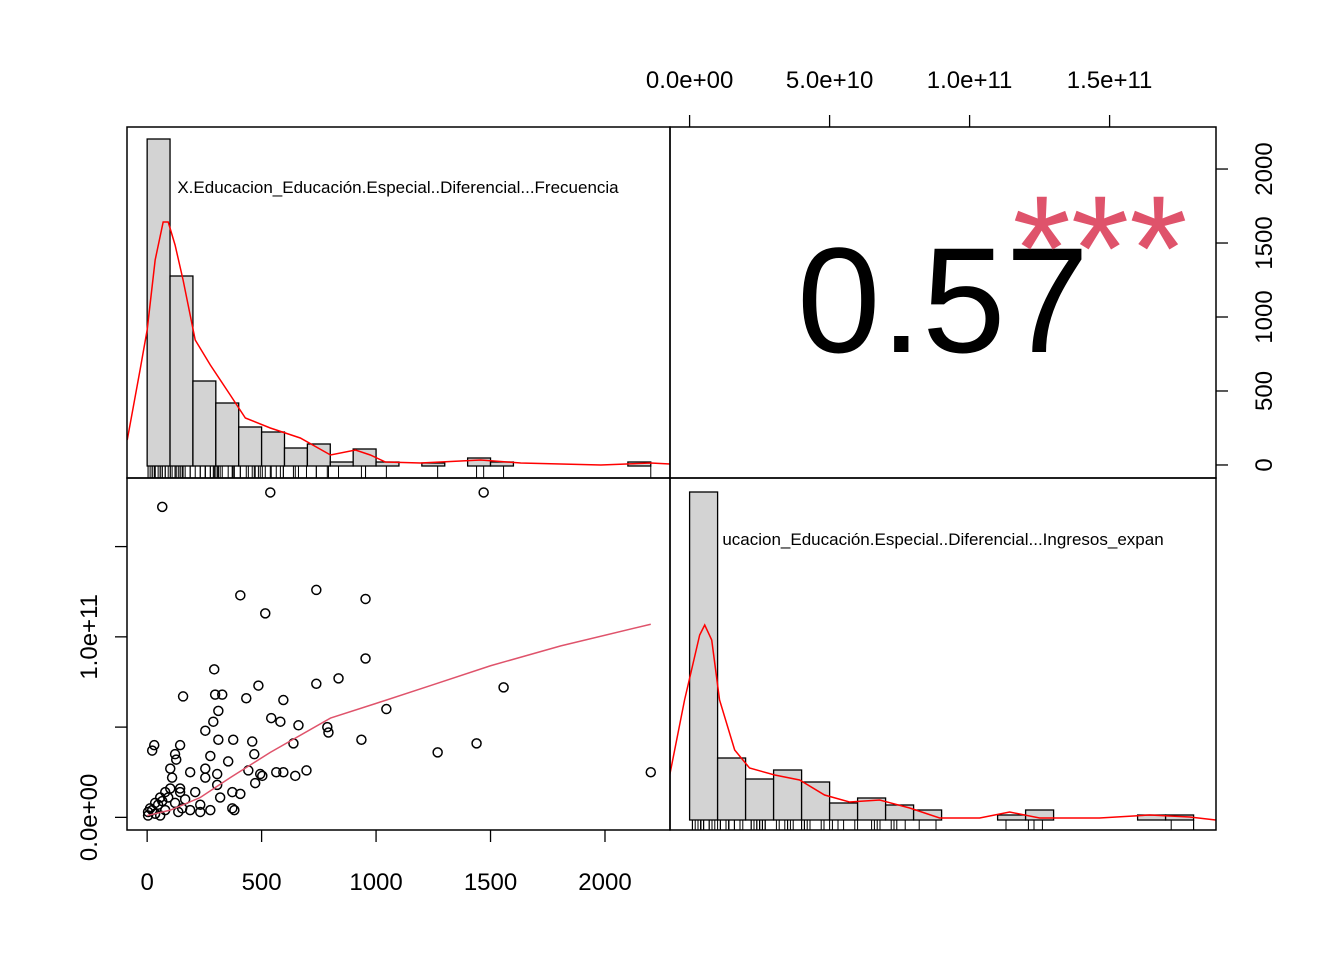 The image size is (1344, 965). Describe the element at coordinates (689, 80) in the screenshot. I see `x2-tick-label: 0.0e+00` at that location.